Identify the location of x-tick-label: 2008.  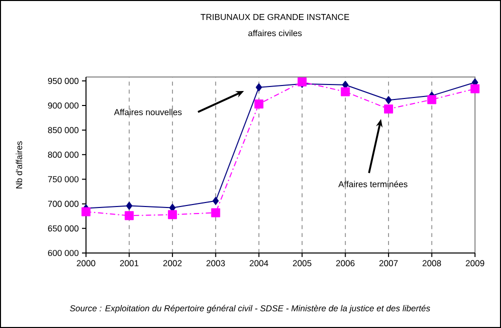
(431, 263).